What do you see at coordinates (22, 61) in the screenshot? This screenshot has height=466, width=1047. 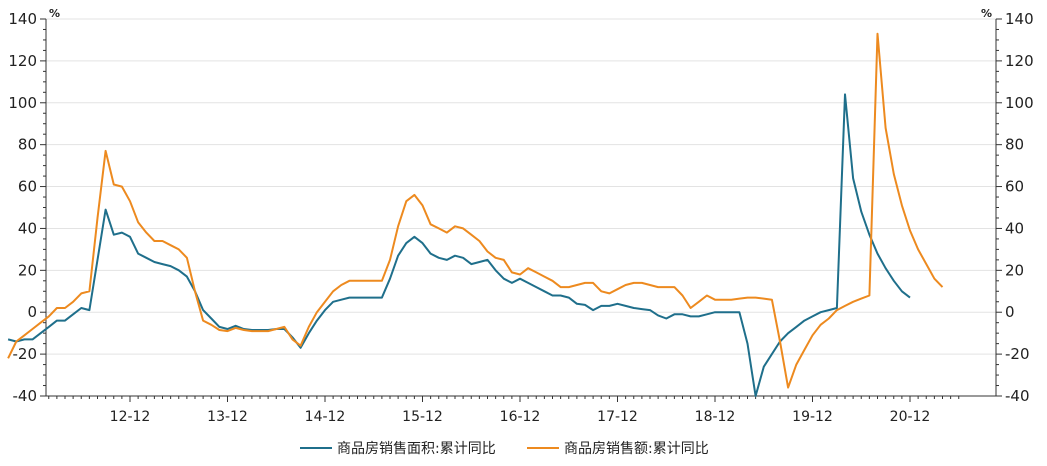 I see `y-tick-label-left: 120` at bounding box center [22, 61].